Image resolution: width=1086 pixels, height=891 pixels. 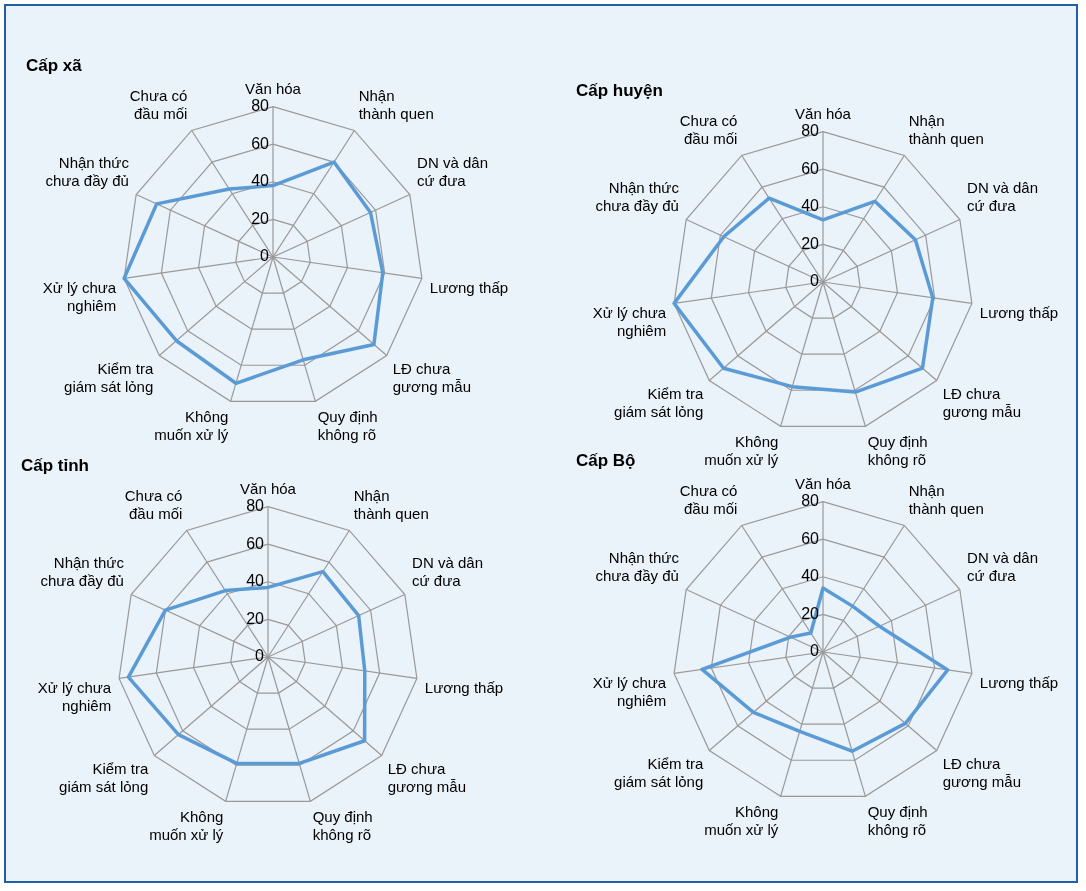 I want to click on chart-title: Cấp Bộ, so click(x=606, y=460).